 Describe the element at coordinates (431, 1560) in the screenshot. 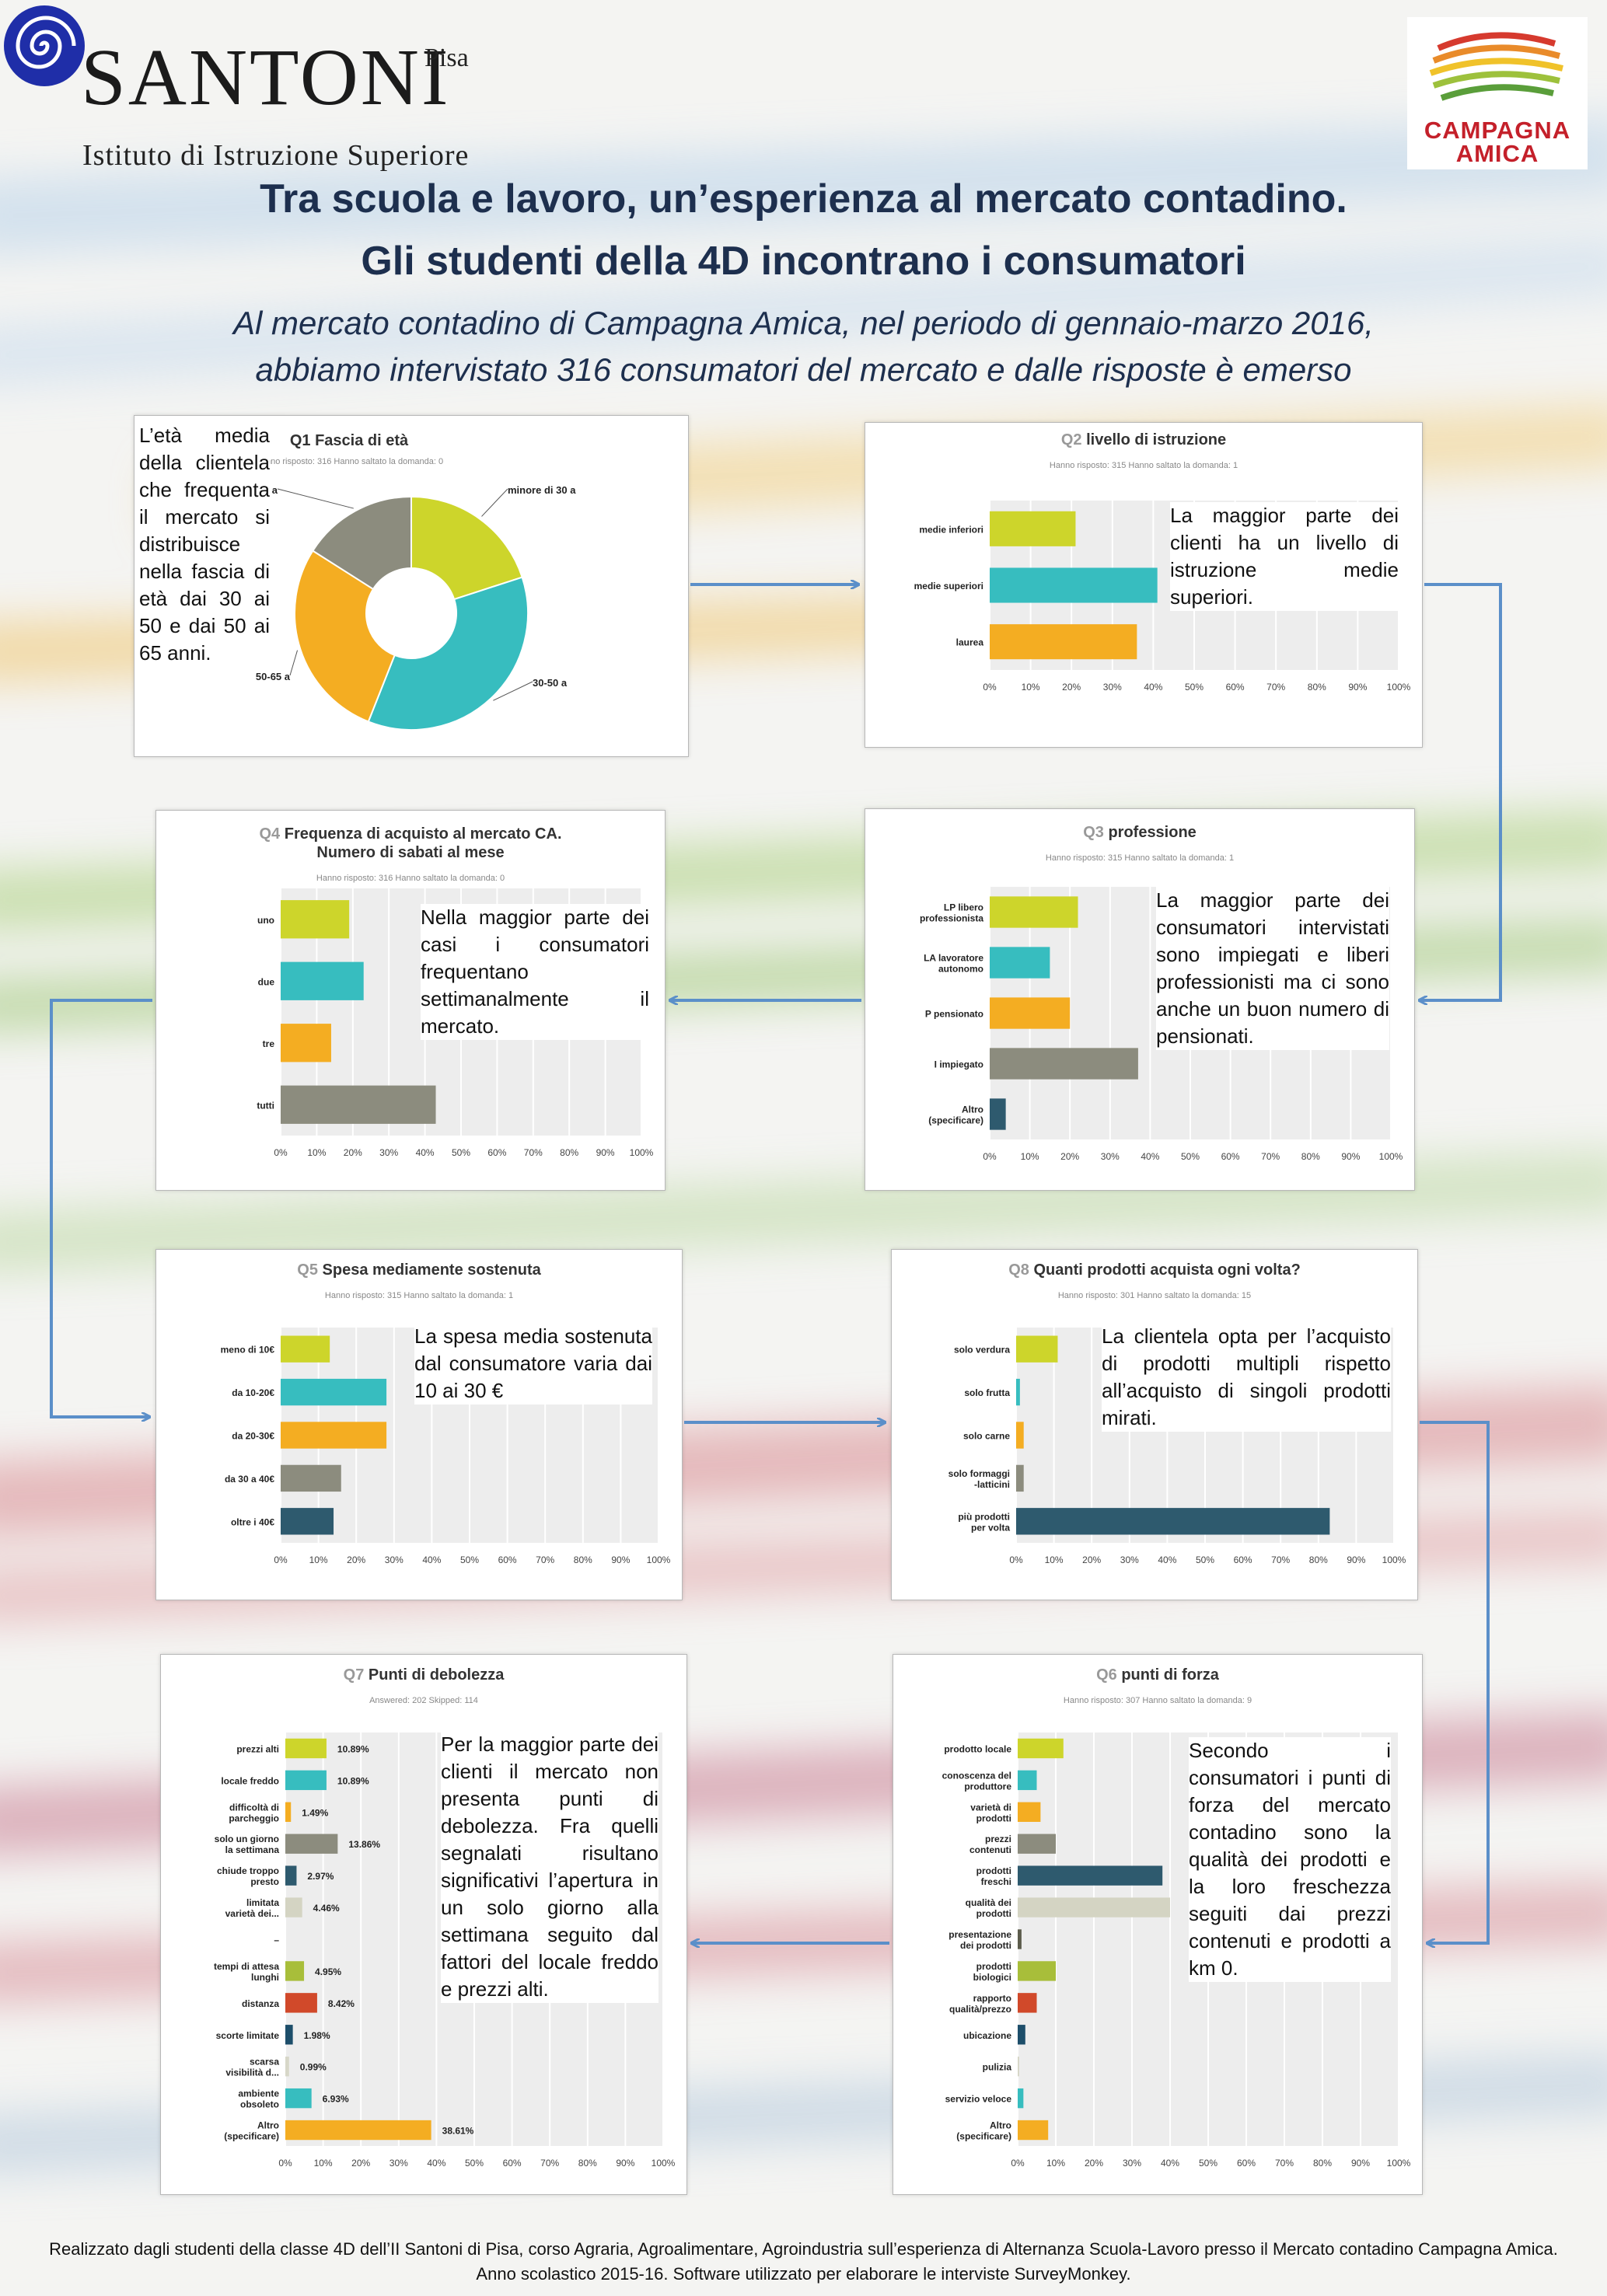

I see `tick-label-q5-4: 40%` at that location.